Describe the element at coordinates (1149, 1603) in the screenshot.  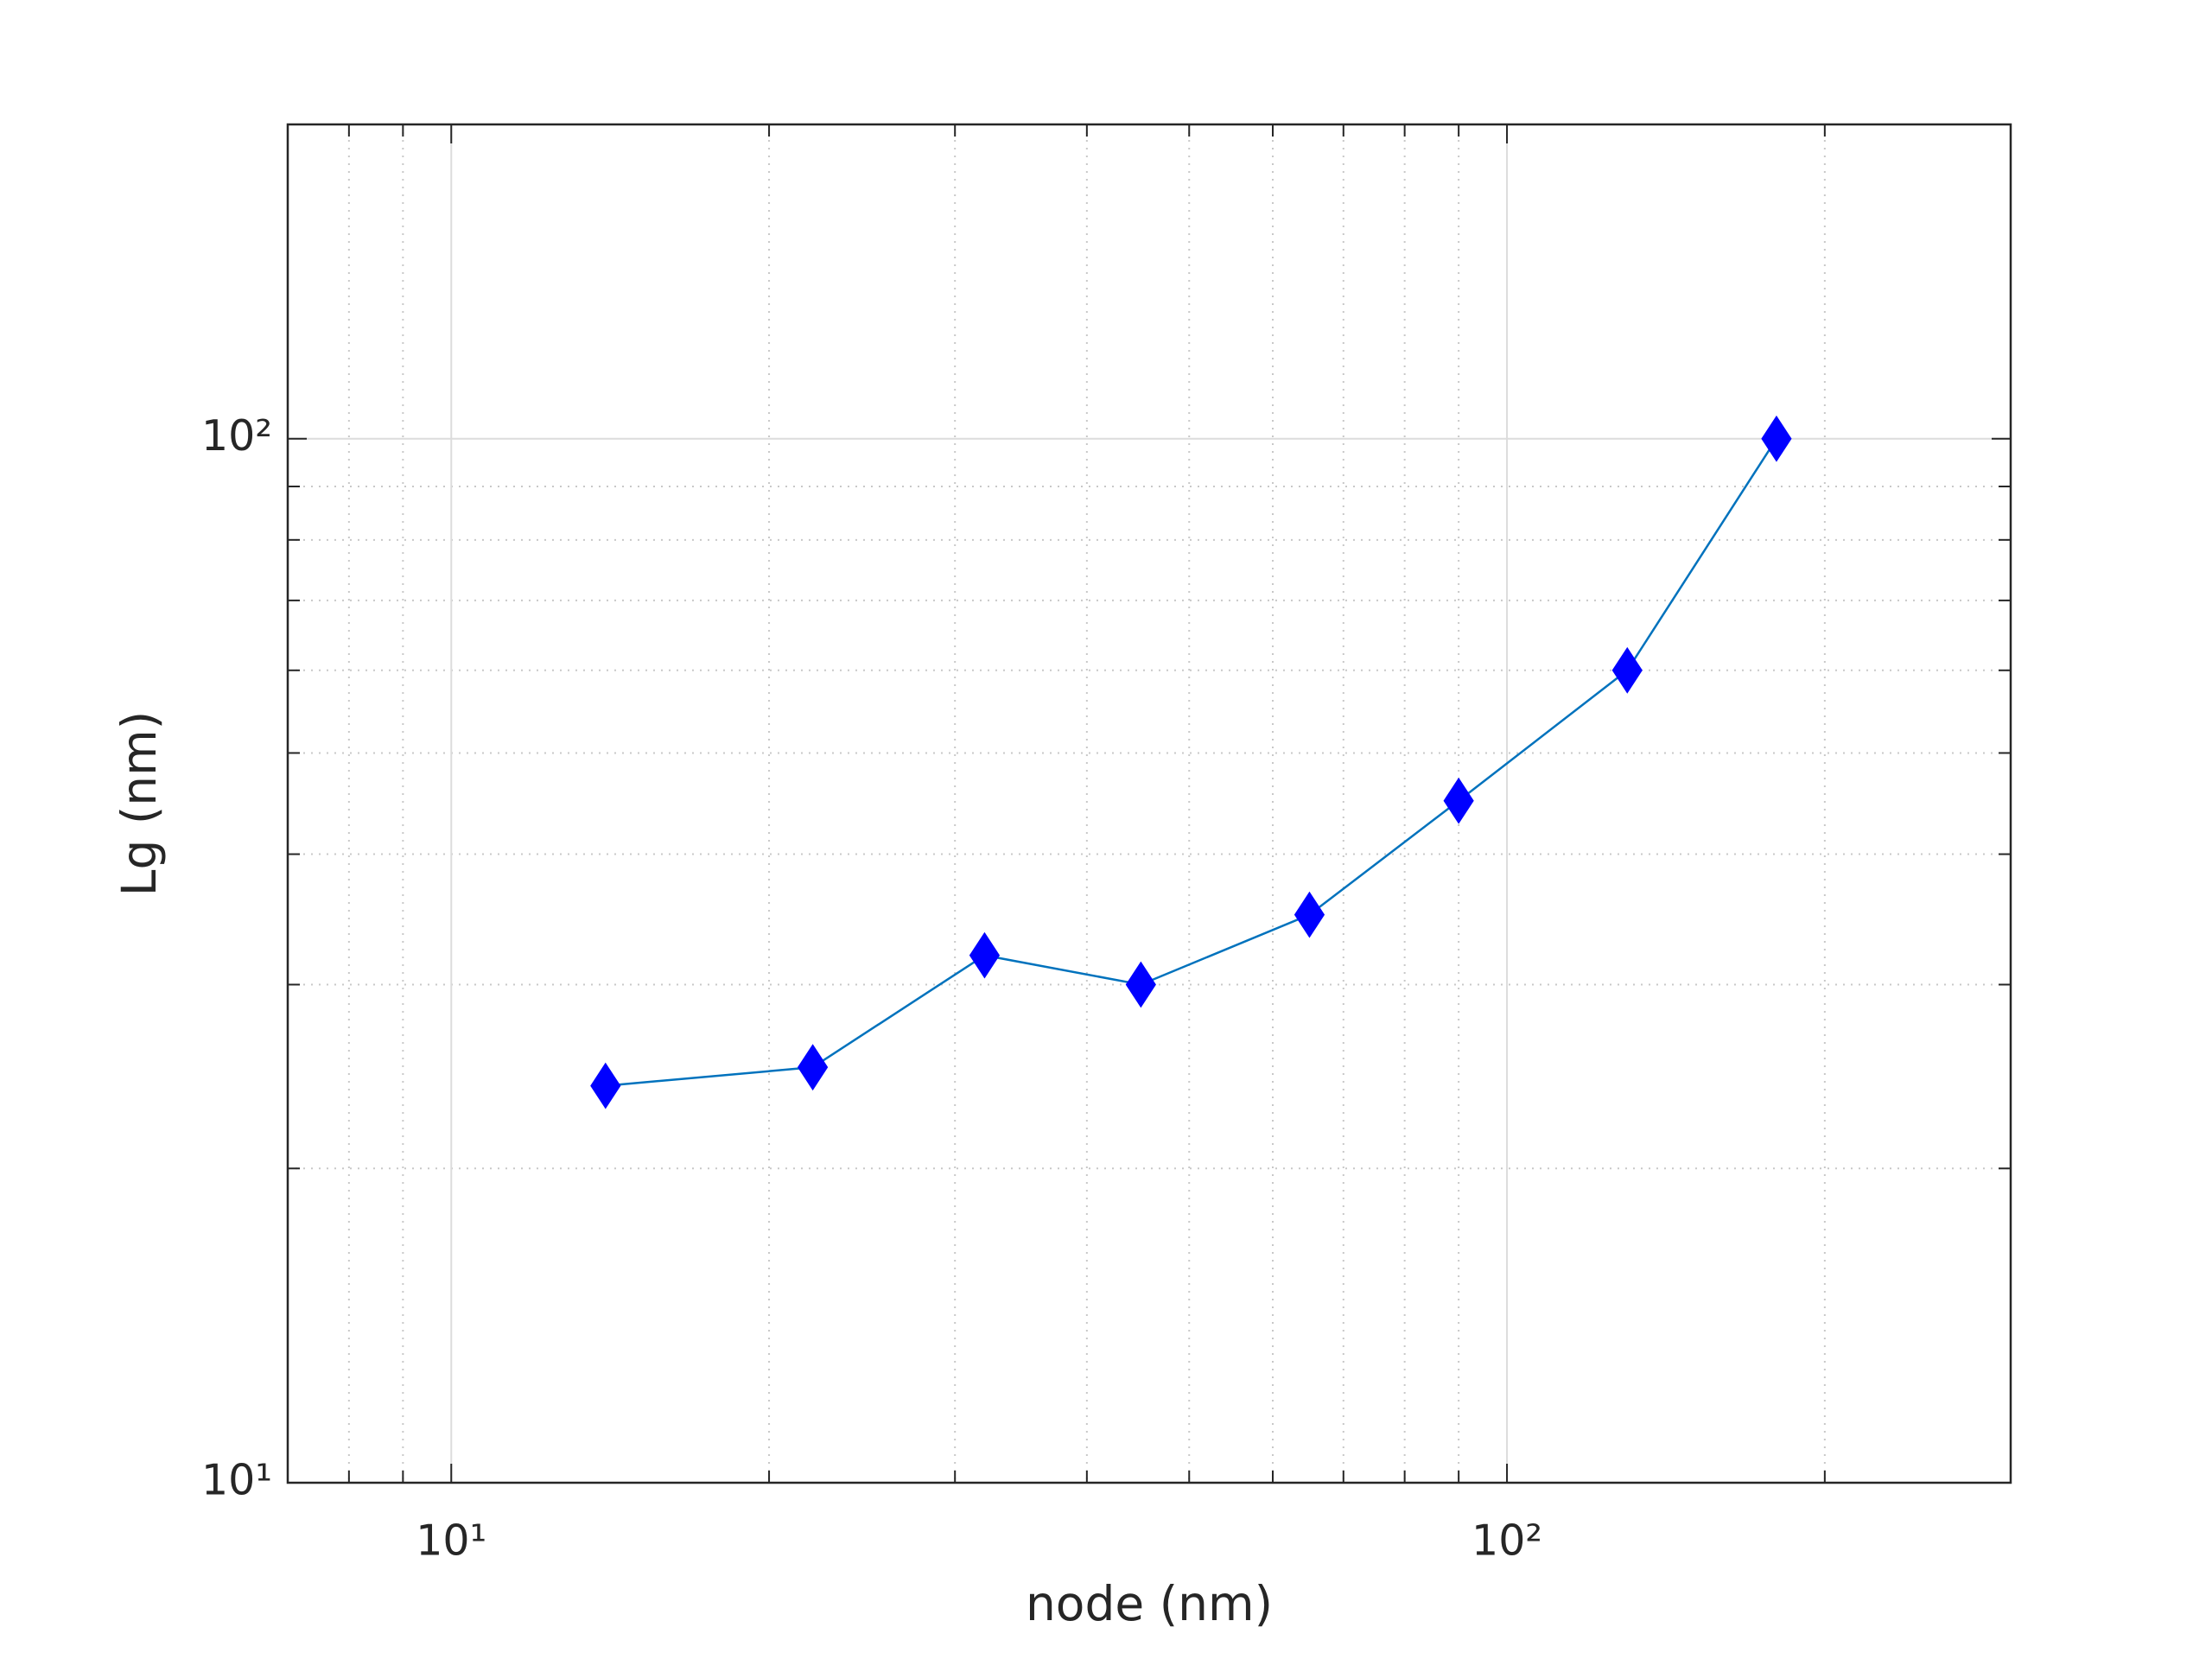
I see `x-axis-label: node (nm)` at that location.